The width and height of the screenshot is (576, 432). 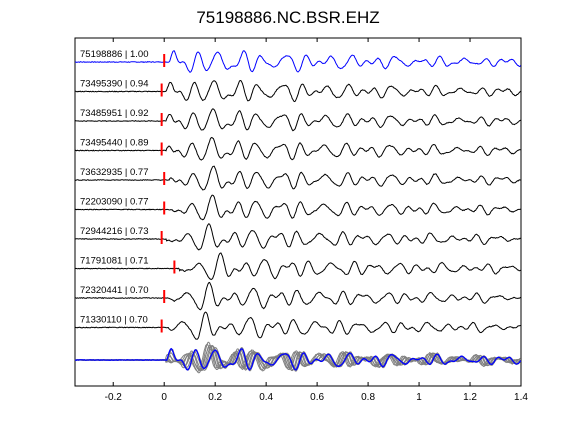 What do you see at coordinates (114, 290) in the screenshot?
I see `trace-label: 72320441 | 0.70` at bounding box center [114, 290].